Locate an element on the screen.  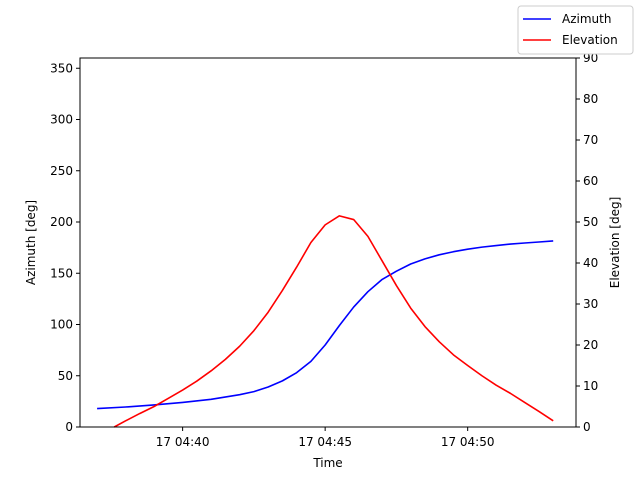
legend: Azimuth Elevation is located at coordinates (575, 30).